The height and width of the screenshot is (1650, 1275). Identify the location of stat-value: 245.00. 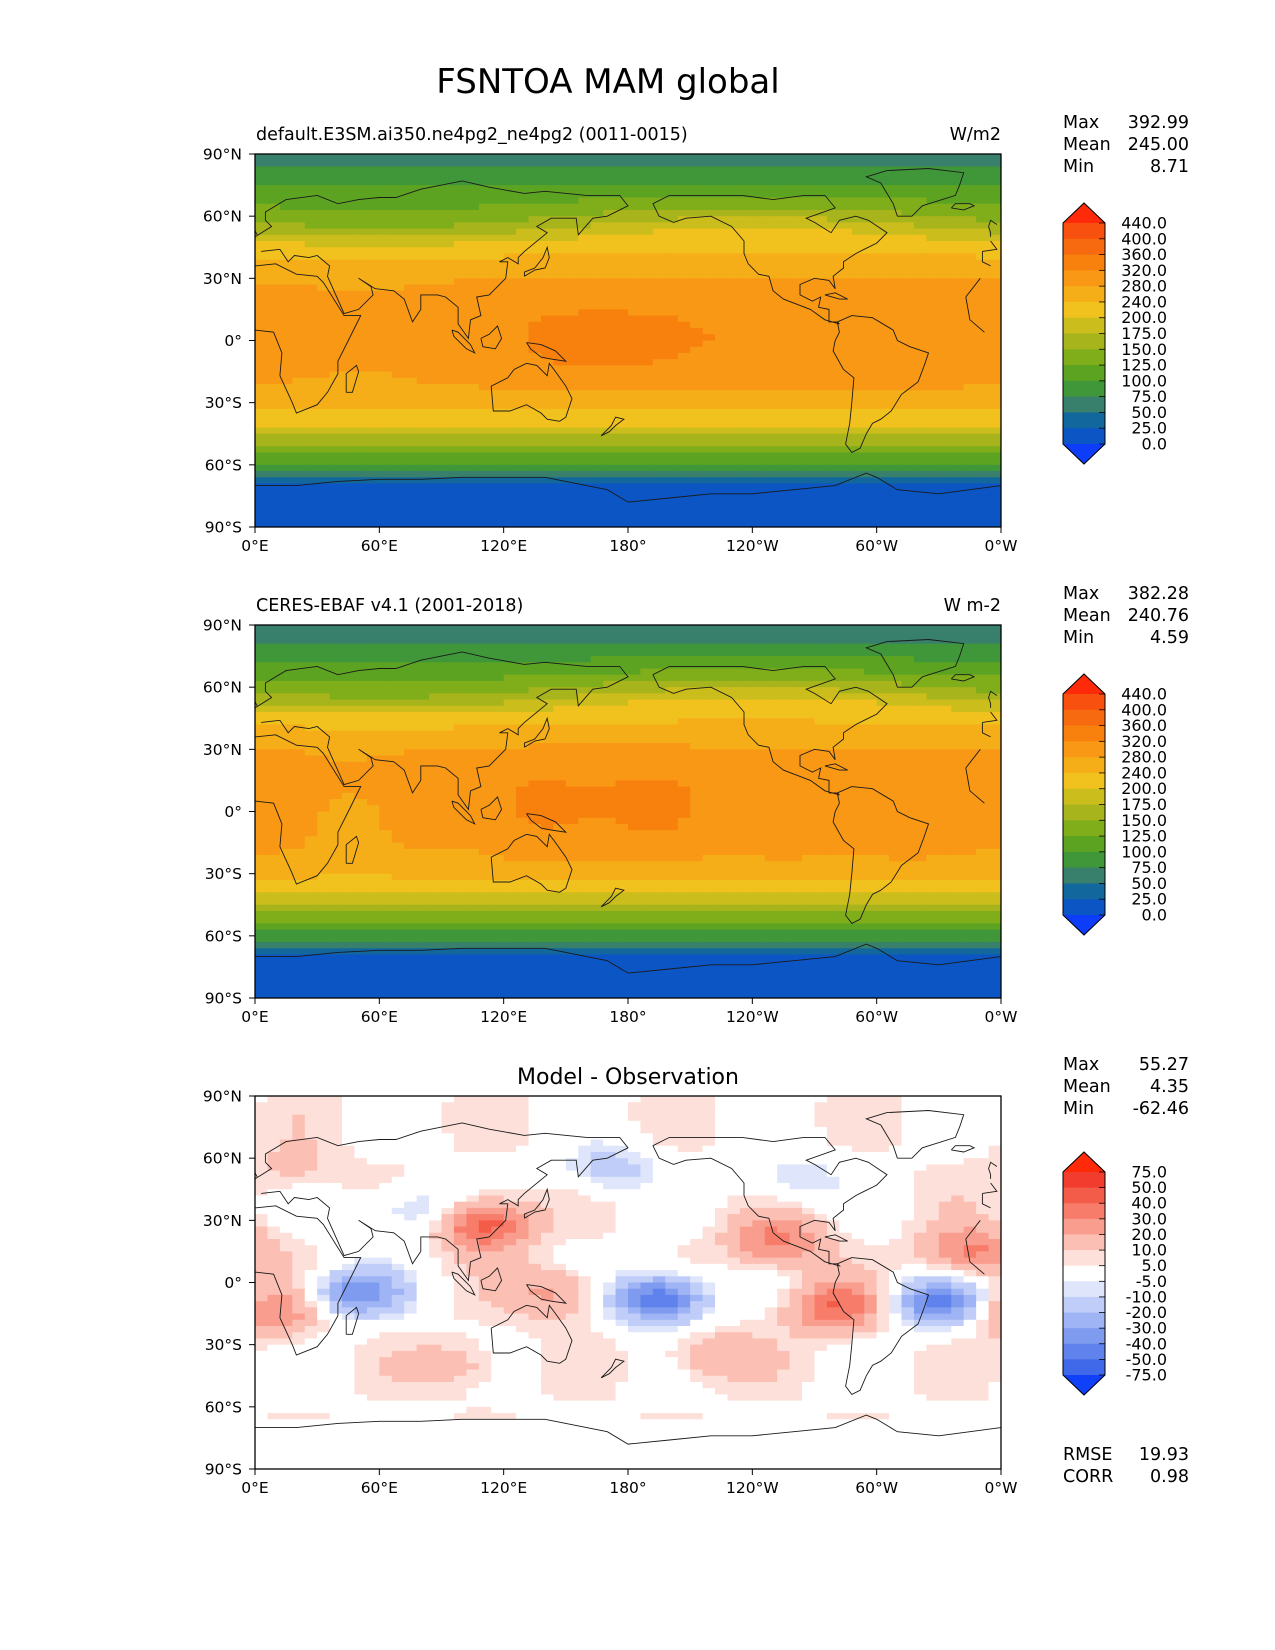
(1158, 145).